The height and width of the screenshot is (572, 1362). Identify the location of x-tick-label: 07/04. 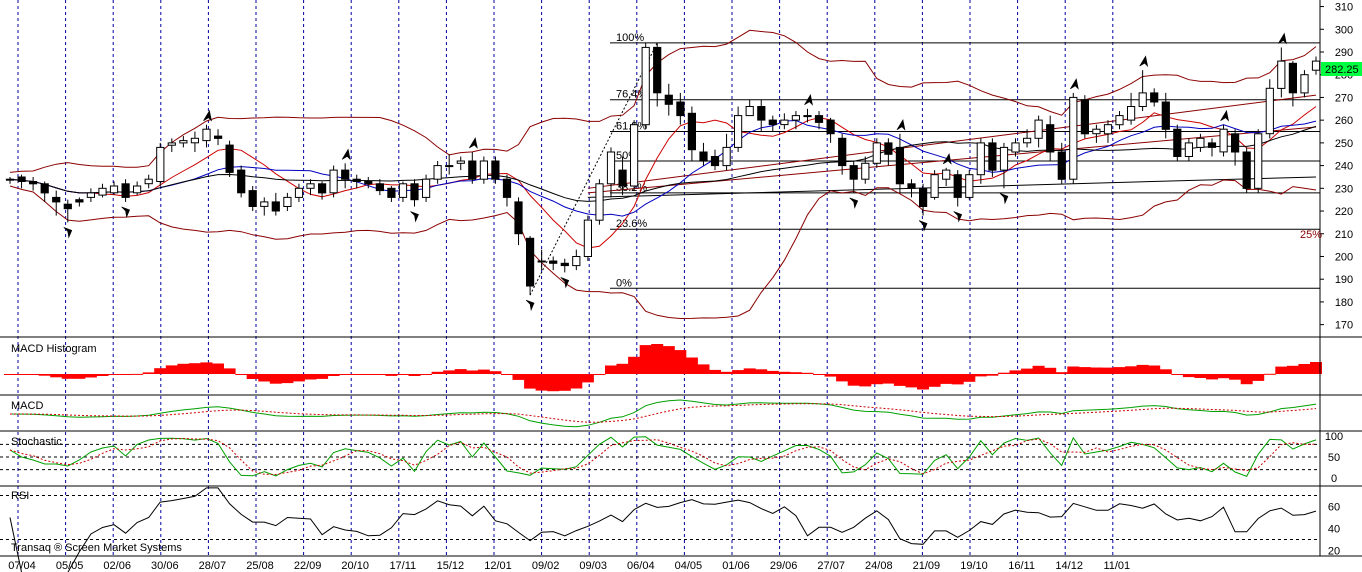
(22, 566).